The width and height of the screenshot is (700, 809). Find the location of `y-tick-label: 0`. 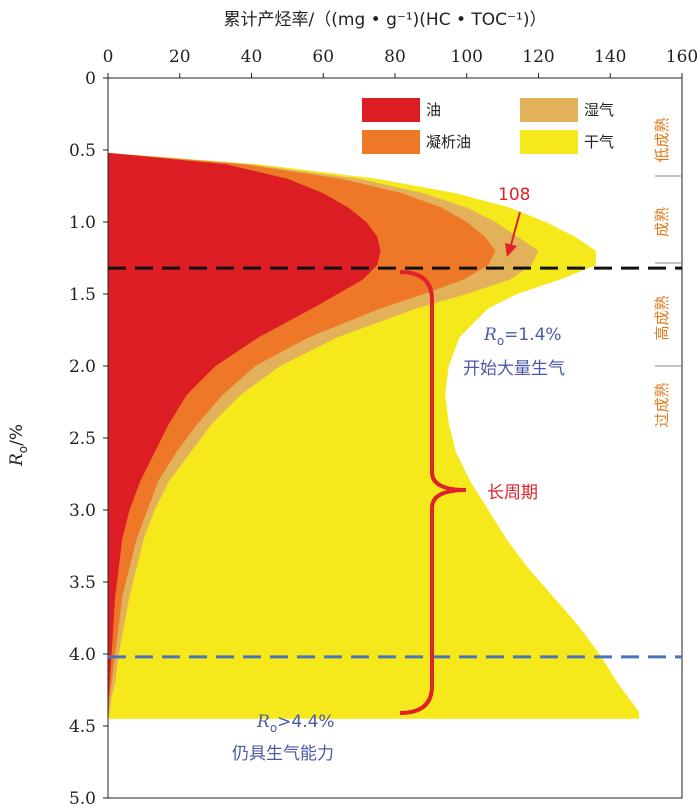

y-tick-label: 0 is located at coordinates (90, 79).